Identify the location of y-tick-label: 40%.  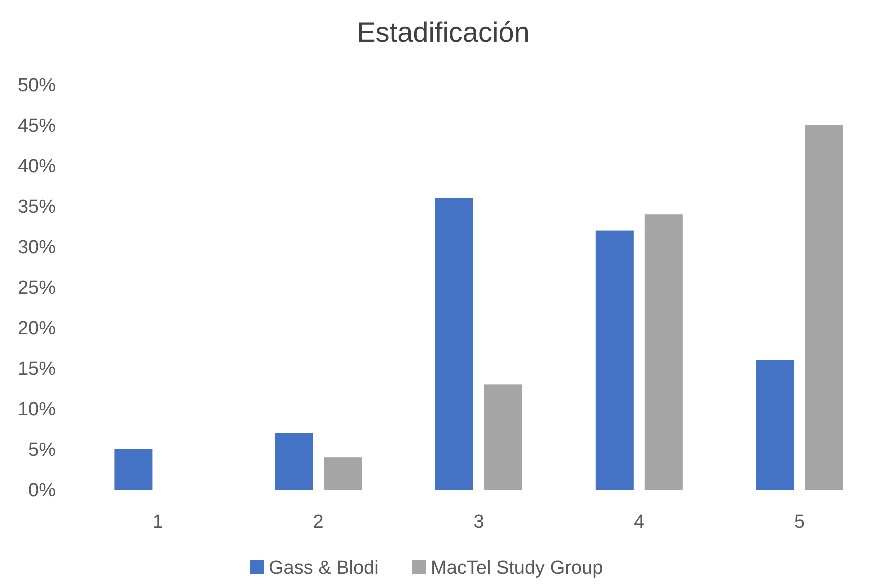
(37, 167).